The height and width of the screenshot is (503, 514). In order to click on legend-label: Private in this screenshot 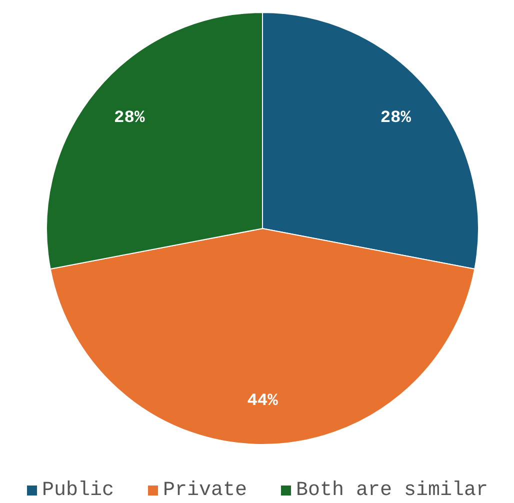, I will do `click(205, 490)`.